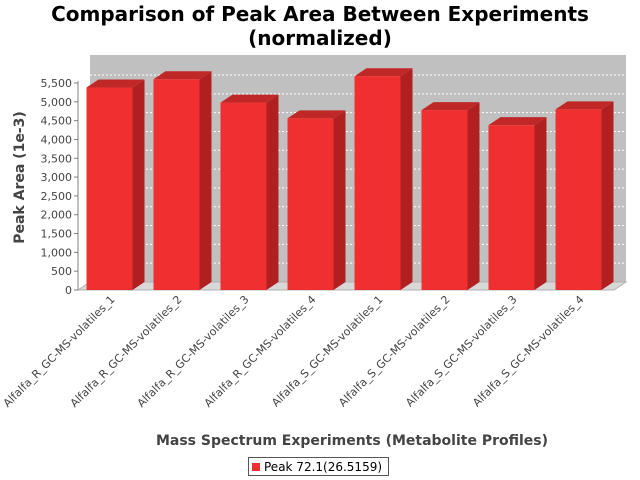 This screenshot has width=640, height=480. I want to click on y-tick-label: 500, so click(61, 271).